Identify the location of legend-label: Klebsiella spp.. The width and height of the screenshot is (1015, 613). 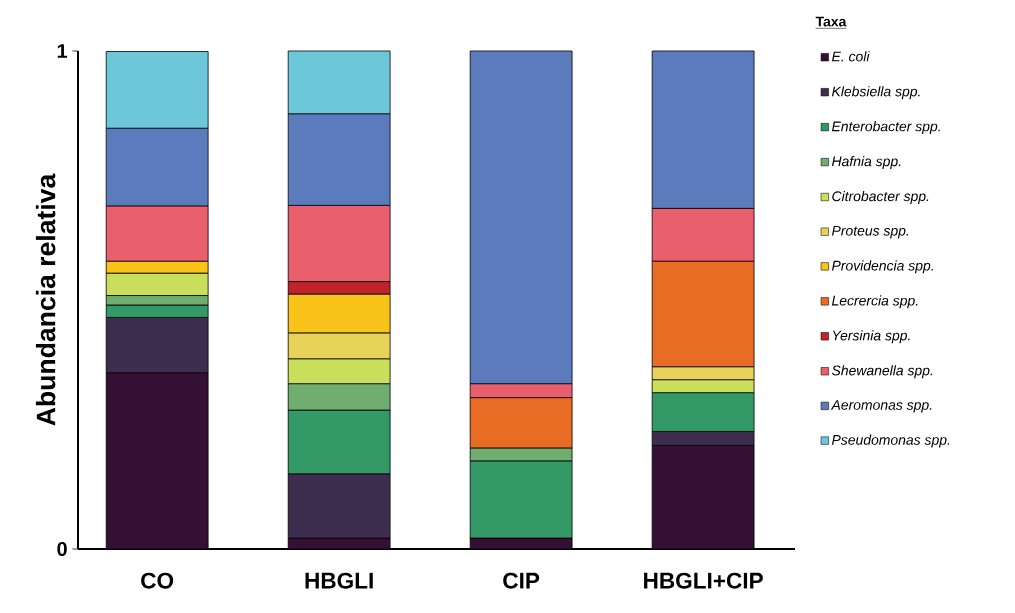
(875, 93).